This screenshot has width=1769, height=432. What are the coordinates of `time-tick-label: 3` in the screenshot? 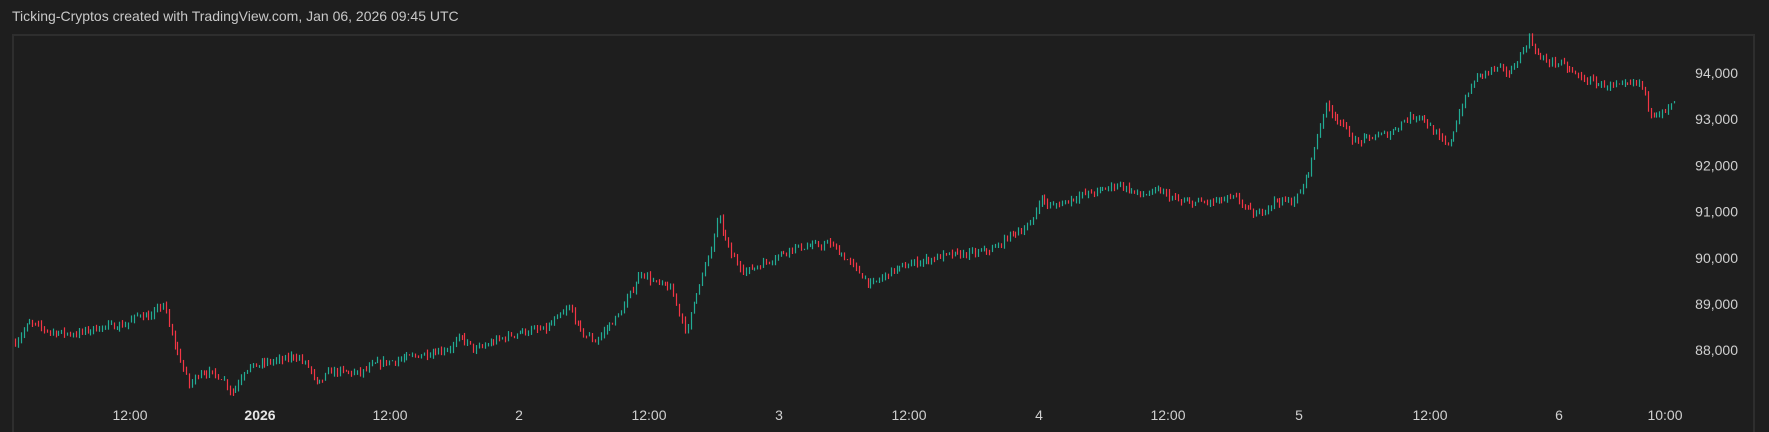 It's located at (779, 415).